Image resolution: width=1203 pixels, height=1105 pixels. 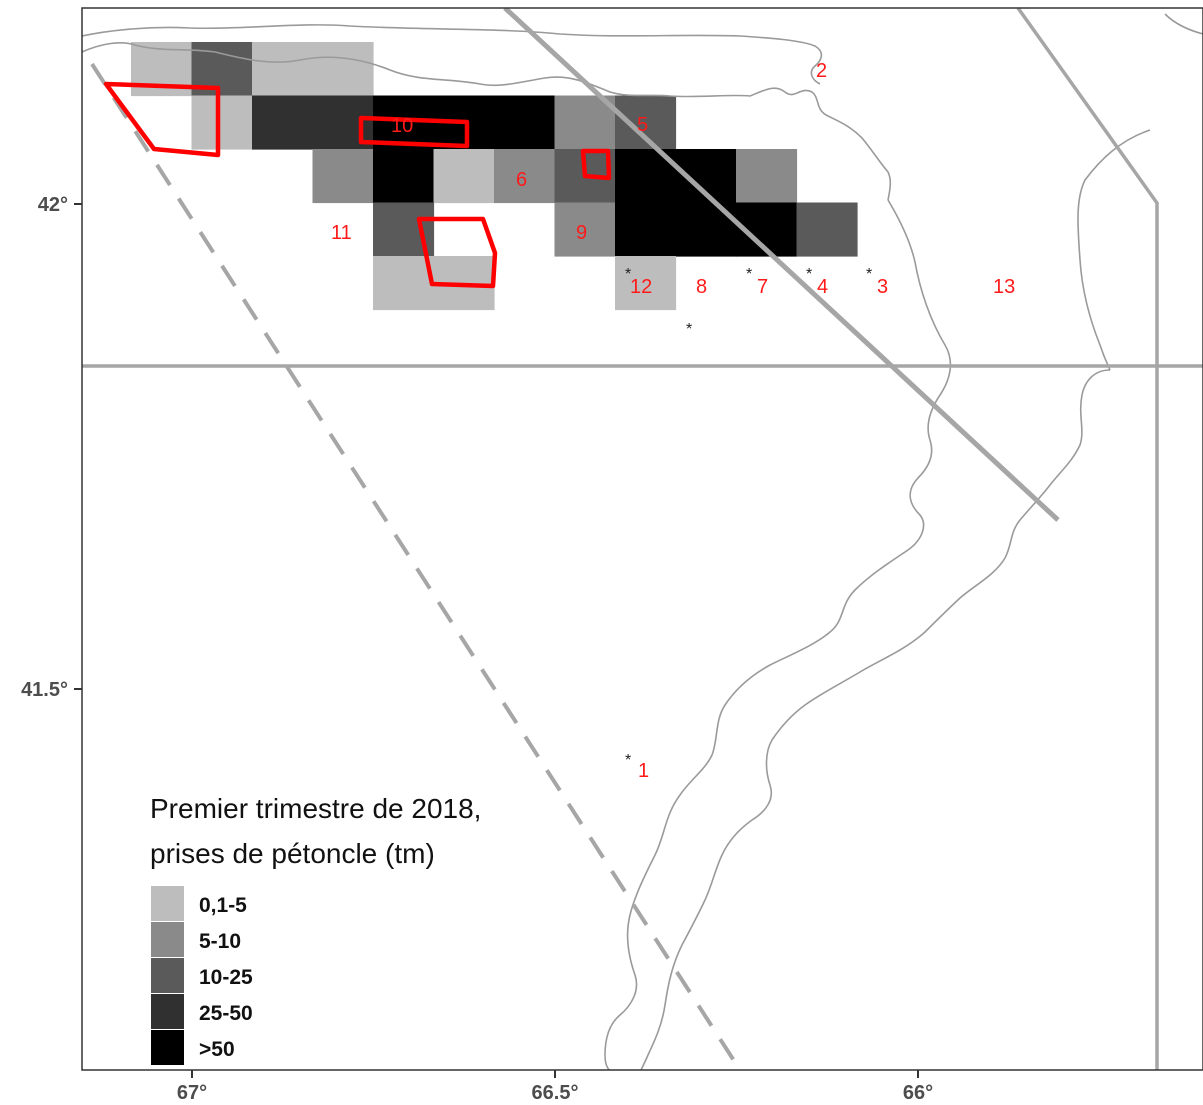 I want to click on contour-north, so click(x=487, y=121).